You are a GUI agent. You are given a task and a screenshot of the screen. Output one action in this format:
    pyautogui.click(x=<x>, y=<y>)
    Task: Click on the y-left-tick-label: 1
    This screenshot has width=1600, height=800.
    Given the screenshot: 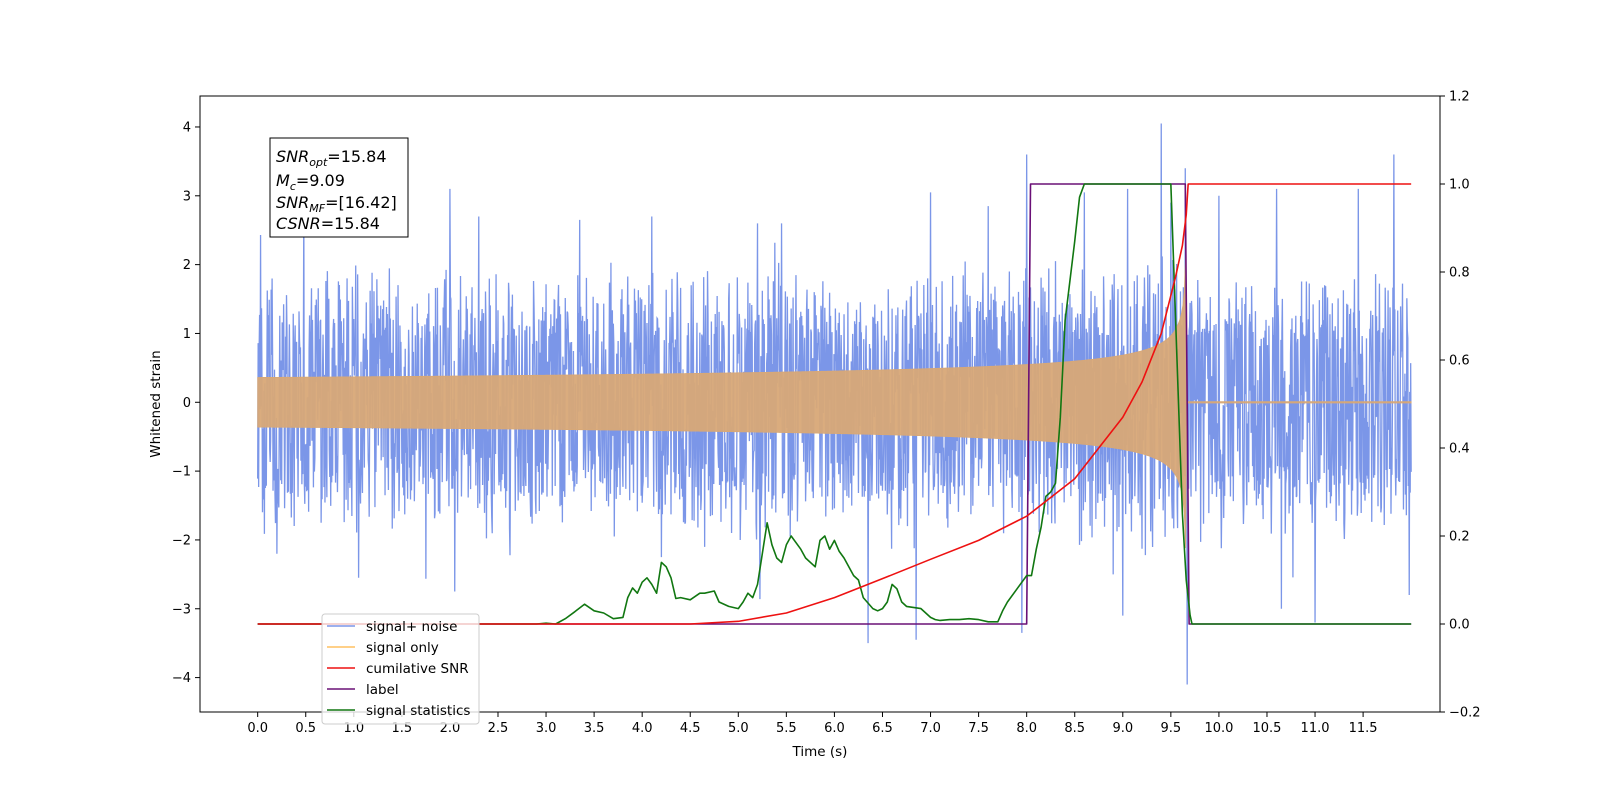 What is the action you would take?
    pyautogui.click(x=187, y=334)
    